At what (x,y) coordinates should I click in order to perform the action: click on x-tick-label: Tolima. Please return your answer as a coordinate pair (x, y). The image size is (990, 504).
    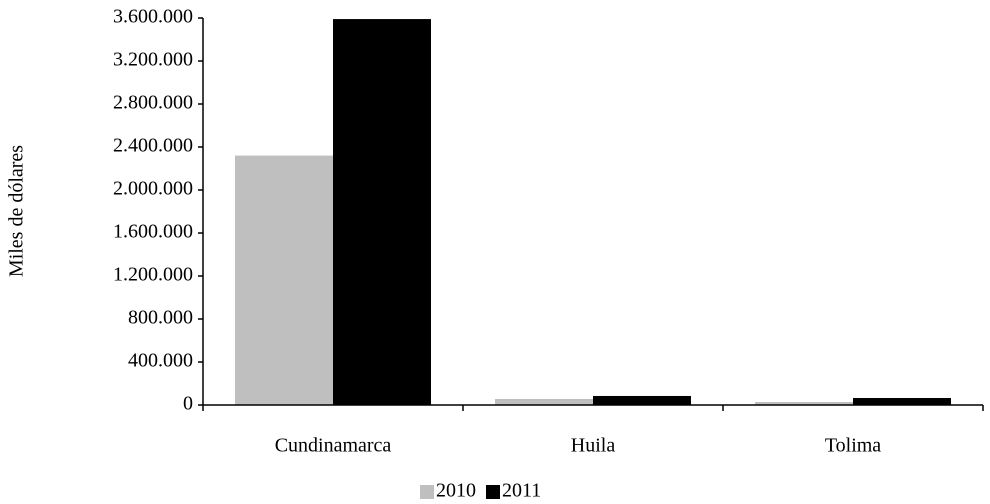
    Looking at the image, I should click on (853, 446).